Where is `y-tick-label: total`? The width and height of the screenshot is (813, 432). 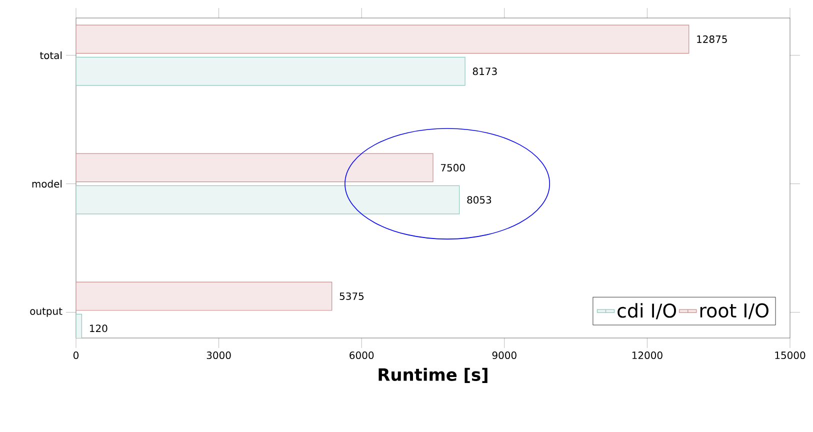 y-tick-label: total is located at coordinates (51, 55).